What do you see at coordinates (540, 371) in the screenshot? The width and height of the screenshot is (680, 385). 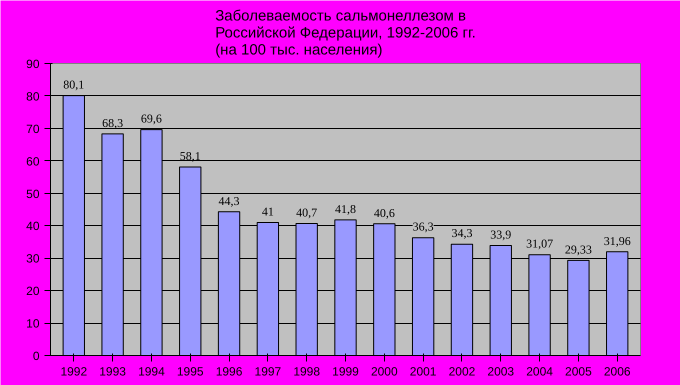 I see `x-tick-label: 2004` at bounding box center [540, 371].